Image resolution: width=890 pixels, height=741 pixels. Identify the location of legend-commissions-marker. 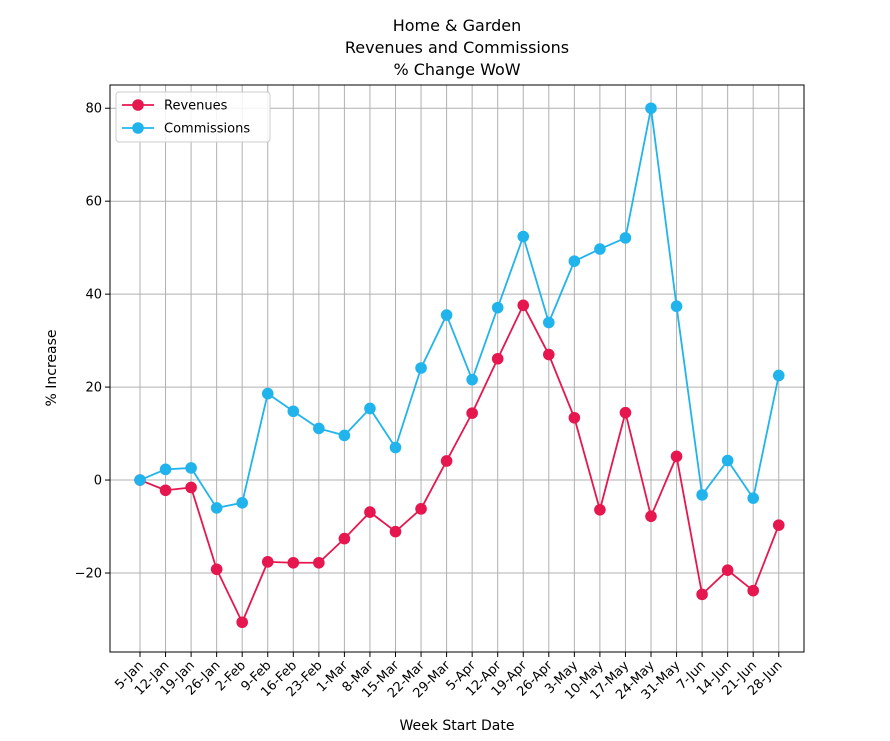
(138, 128).